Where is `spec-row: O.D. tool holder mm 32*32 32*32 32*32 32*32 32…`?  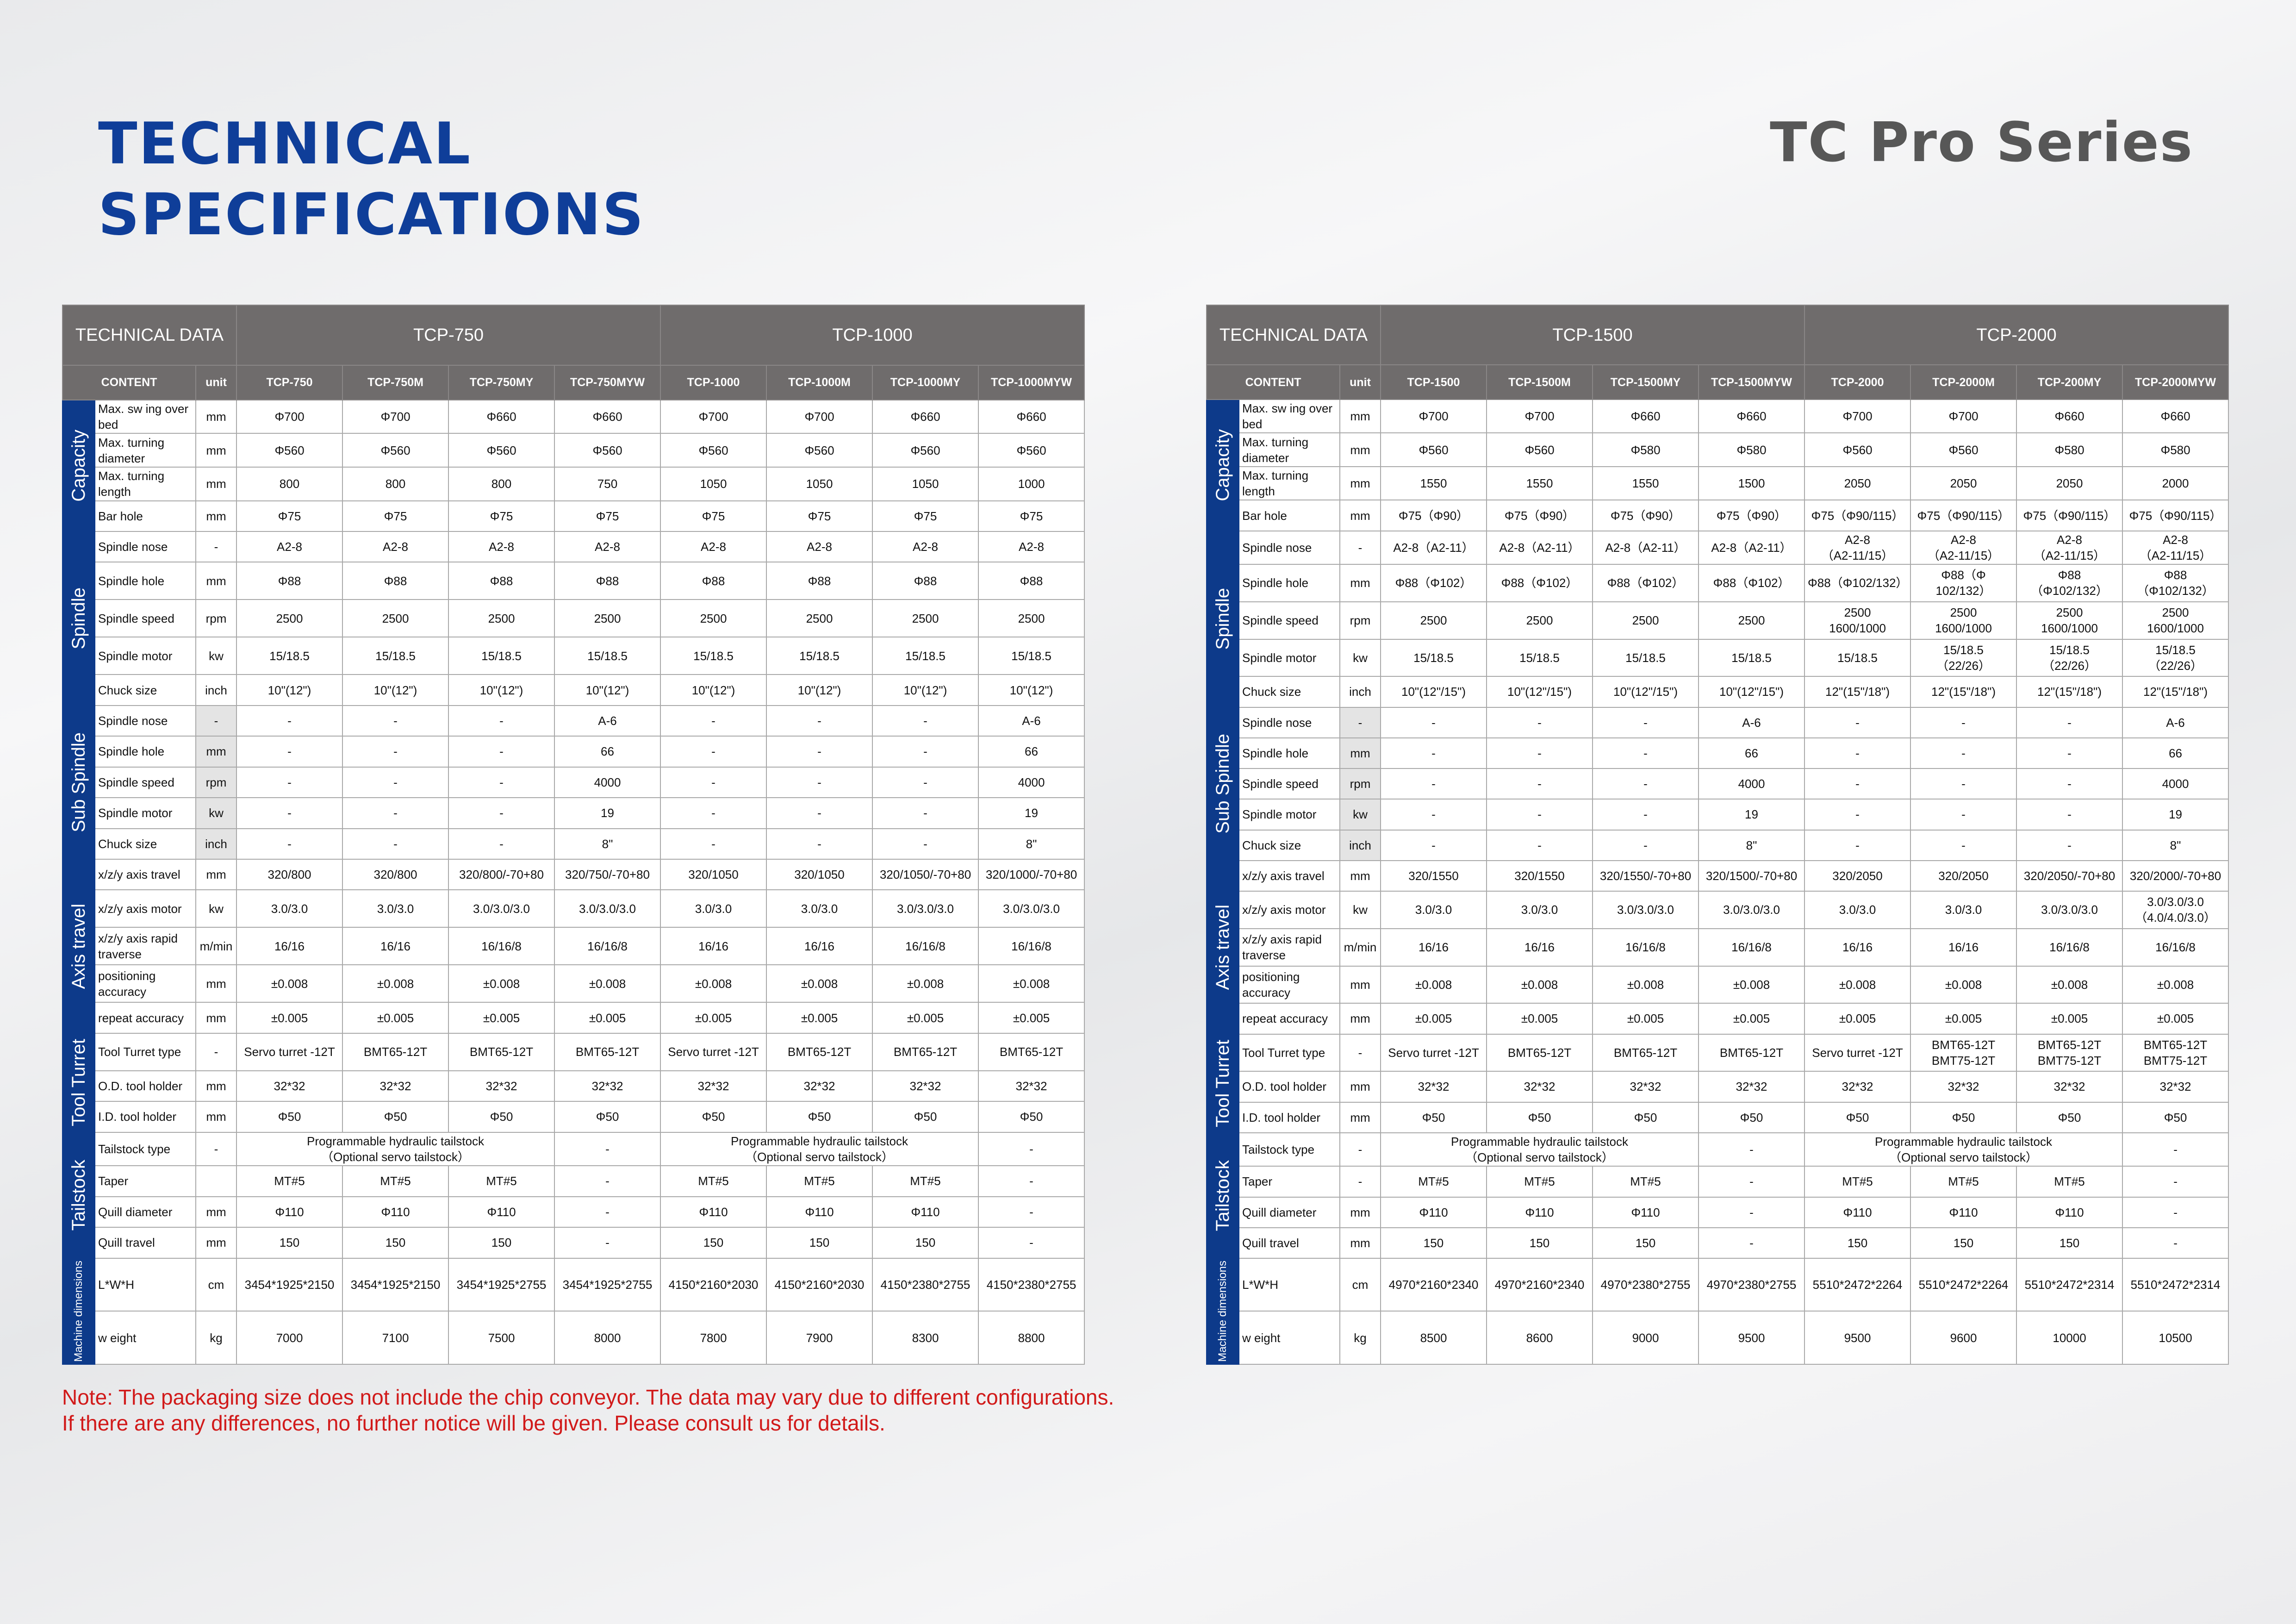 spec-row: O.D. tool holder mm 32*32 32*32 32*32 32*32 32… is located at coordinates (1718, 1087).